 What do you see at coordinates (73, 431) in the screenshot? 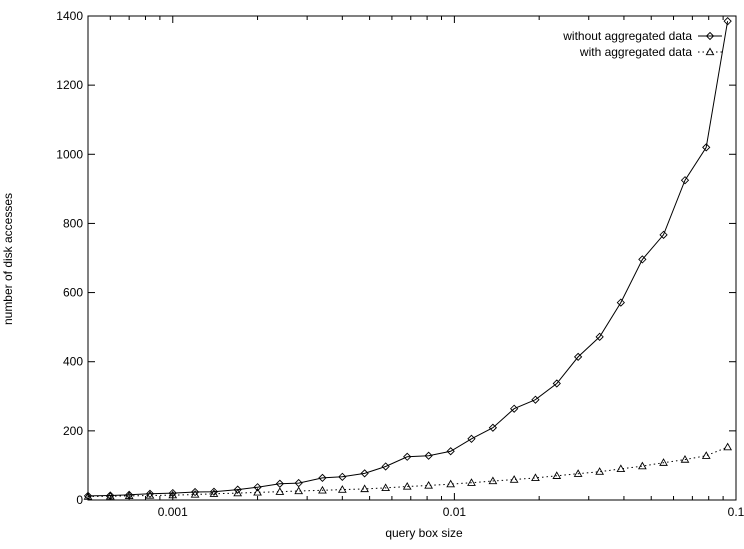
I see `y-tick-label: 200` at bounding box center [73, 431].